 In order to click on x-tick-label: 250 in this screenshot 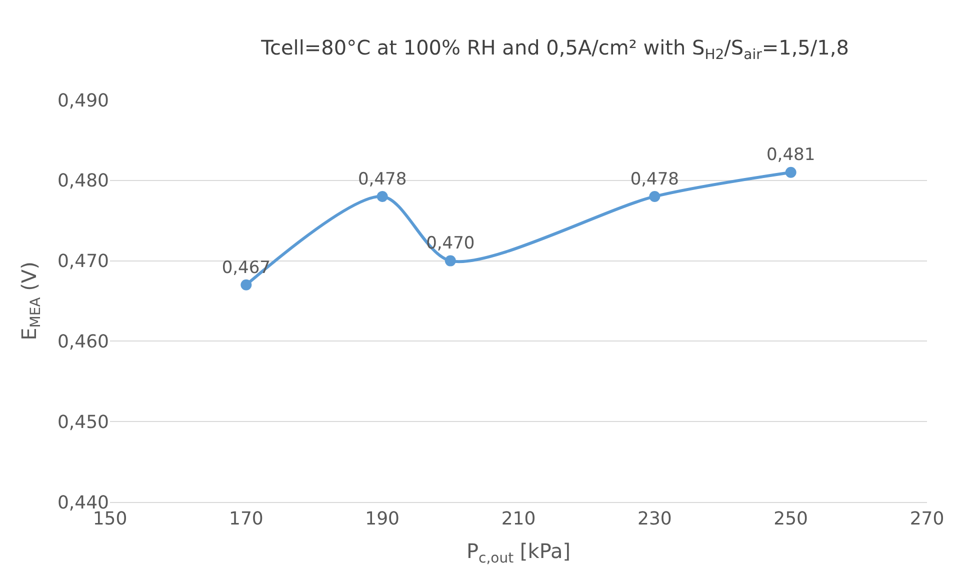, I will do `click(791, 519)`.